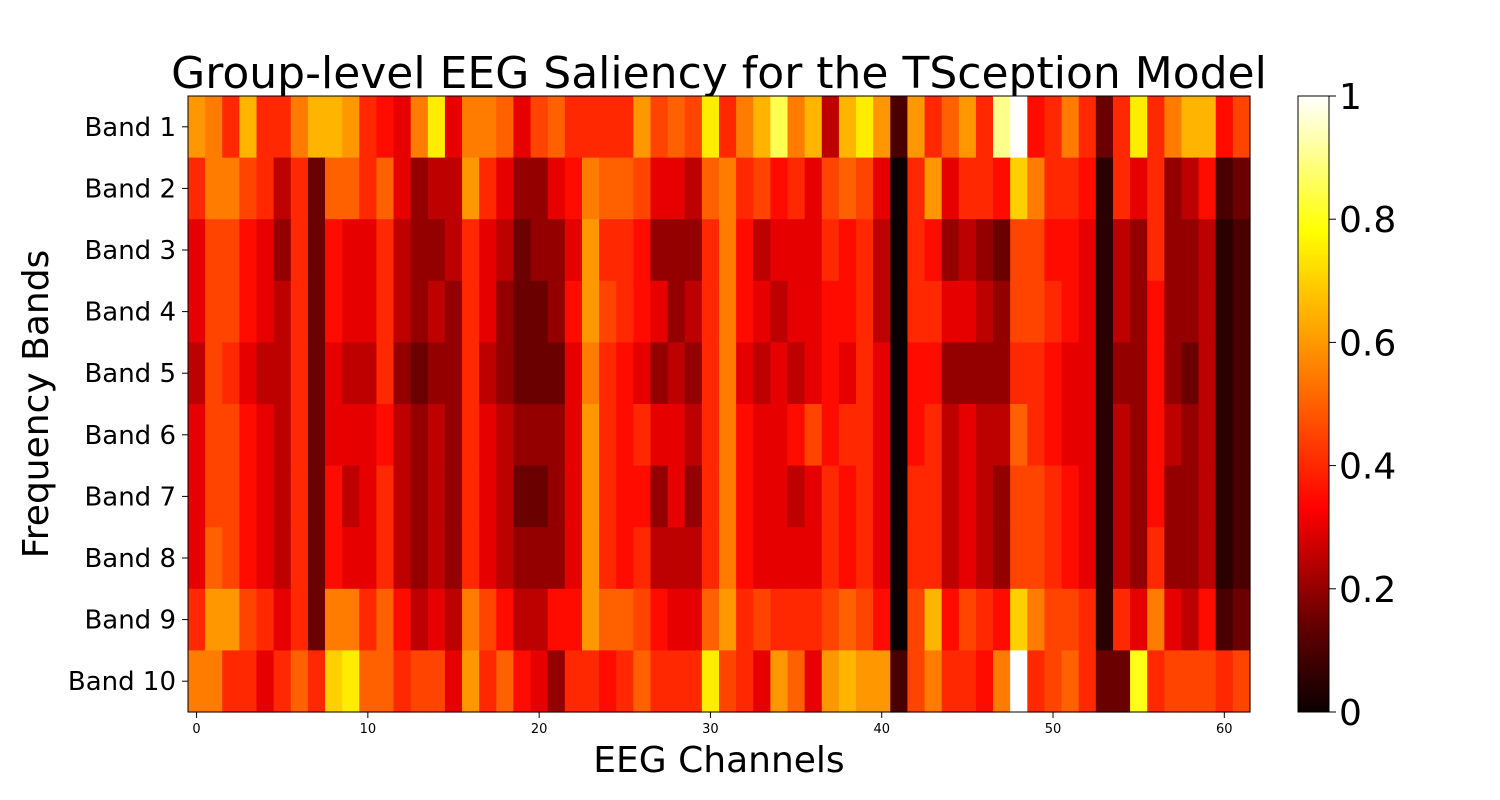  Describe the element at coordinates (36, 404) in the screenshot. I see `y-axis-label: Frequency Bands` at that location.